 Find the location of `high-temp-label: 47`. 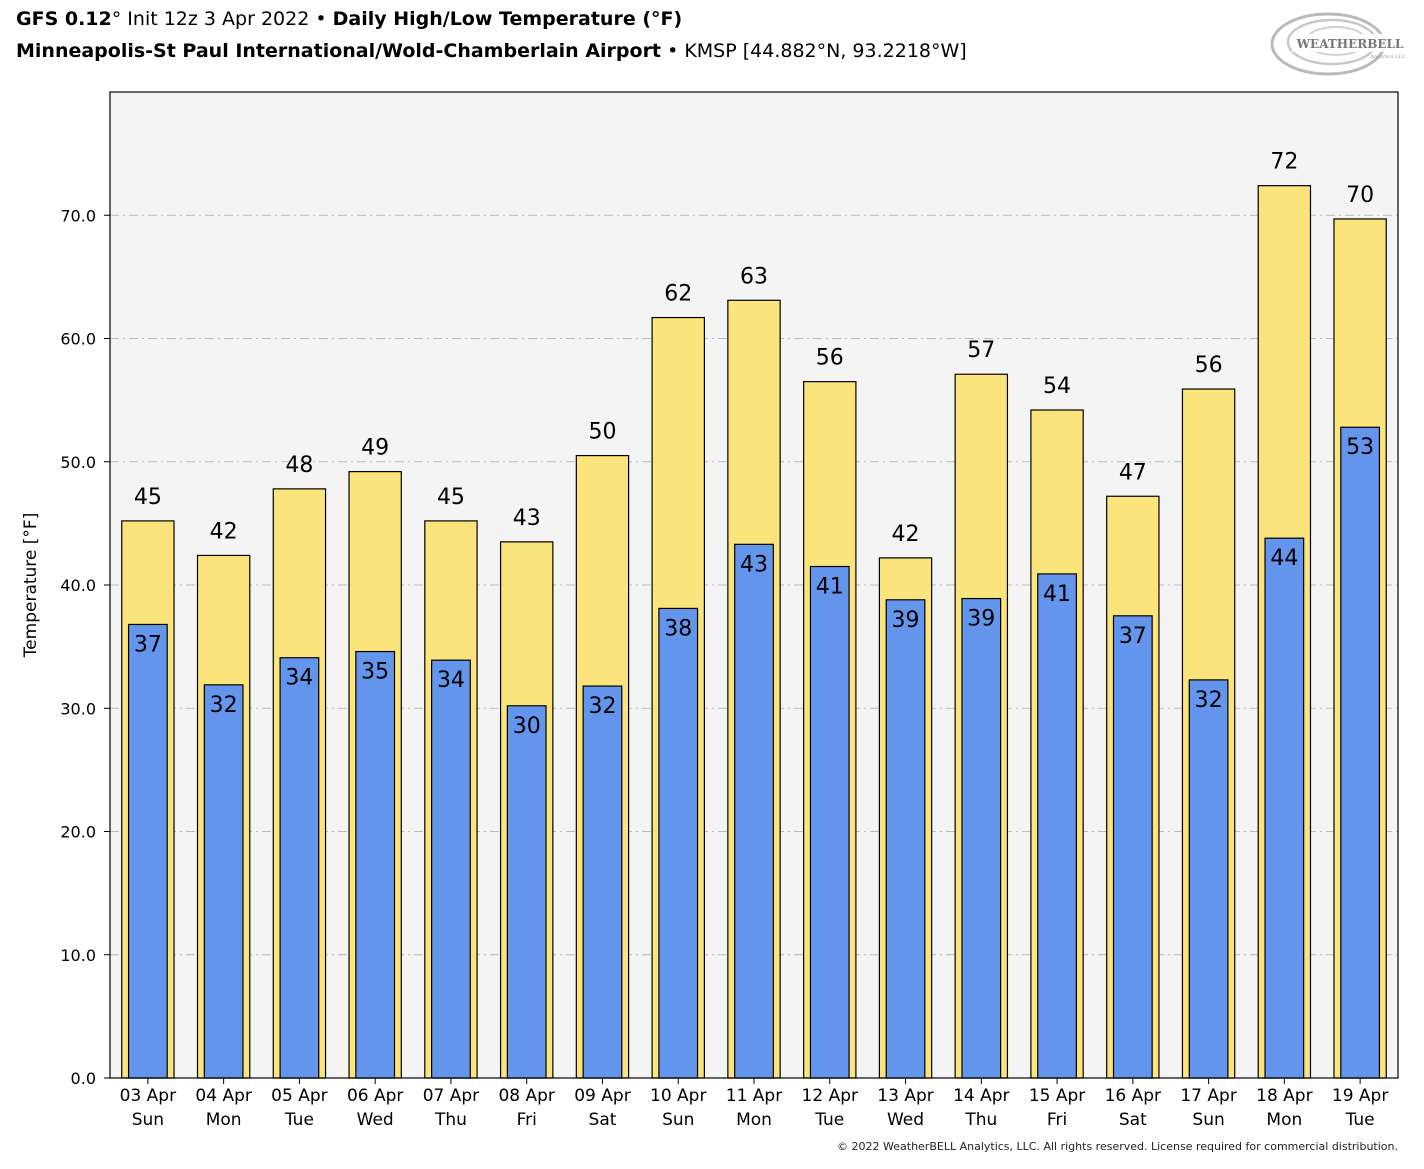

high-temp-label: 47 is located at coordinates (1133, 472).